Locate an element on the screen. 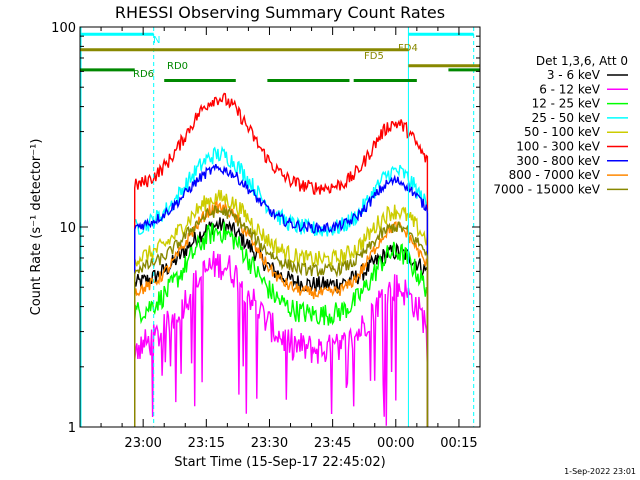 The width and height of the screenshot is (640, 480). x-tick-label: 00:00 is located at coordinates (395, 443).